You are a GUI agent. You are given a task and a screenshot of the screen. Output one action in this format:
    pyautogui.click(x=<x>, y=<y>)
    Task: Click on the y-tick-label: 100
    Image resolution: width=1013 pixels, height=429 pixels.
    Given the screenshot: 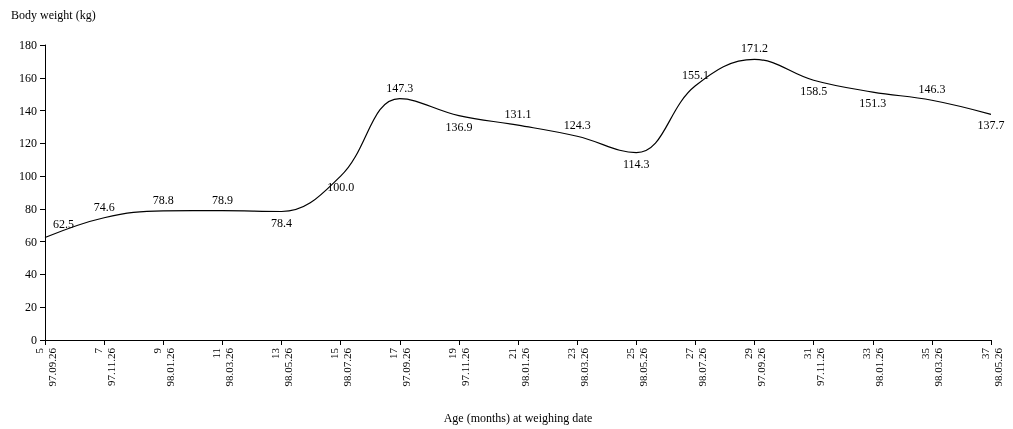 What is the action you would take?
    pyautogui.click(x=28, y=176)
    